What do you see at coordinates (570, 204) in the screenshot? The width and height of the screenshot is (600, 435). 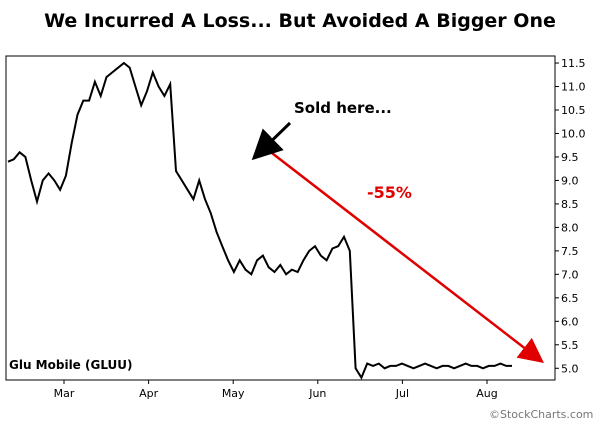 I see `y-tick-label: 8.5` at bounding box center [570, 204].